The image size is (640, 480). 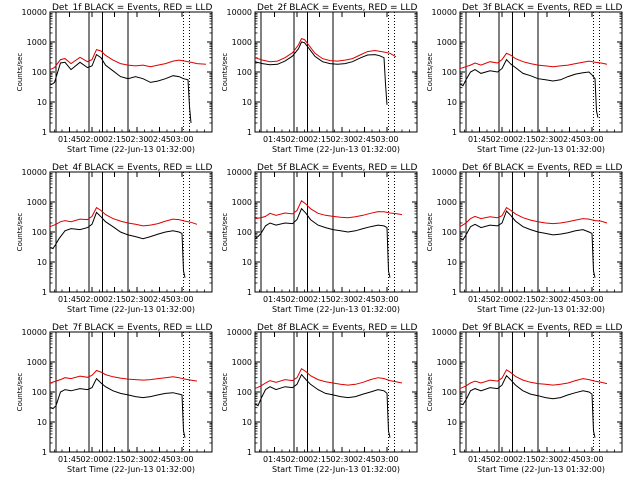 I want to click on panel-title: Det_2f BLACK = Events, RED = LLD, so click(x=337, y=8).